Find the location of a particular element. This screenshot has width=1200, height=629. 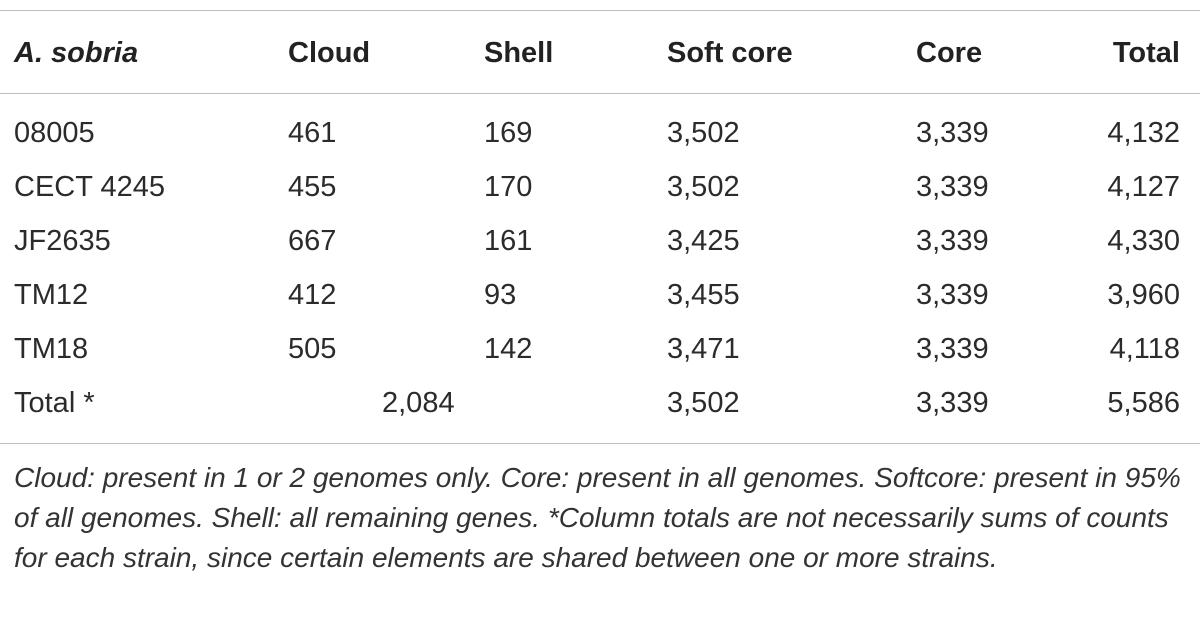

header-cloud: Cloud is located at coordinates (329, 53).